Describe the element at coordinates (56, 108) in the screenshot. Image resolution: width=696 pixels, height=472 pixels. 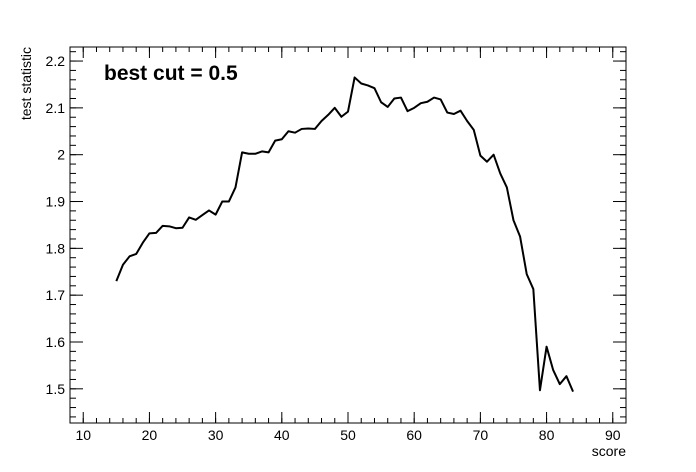
I see `y-tick-label: 2.1` at that location.